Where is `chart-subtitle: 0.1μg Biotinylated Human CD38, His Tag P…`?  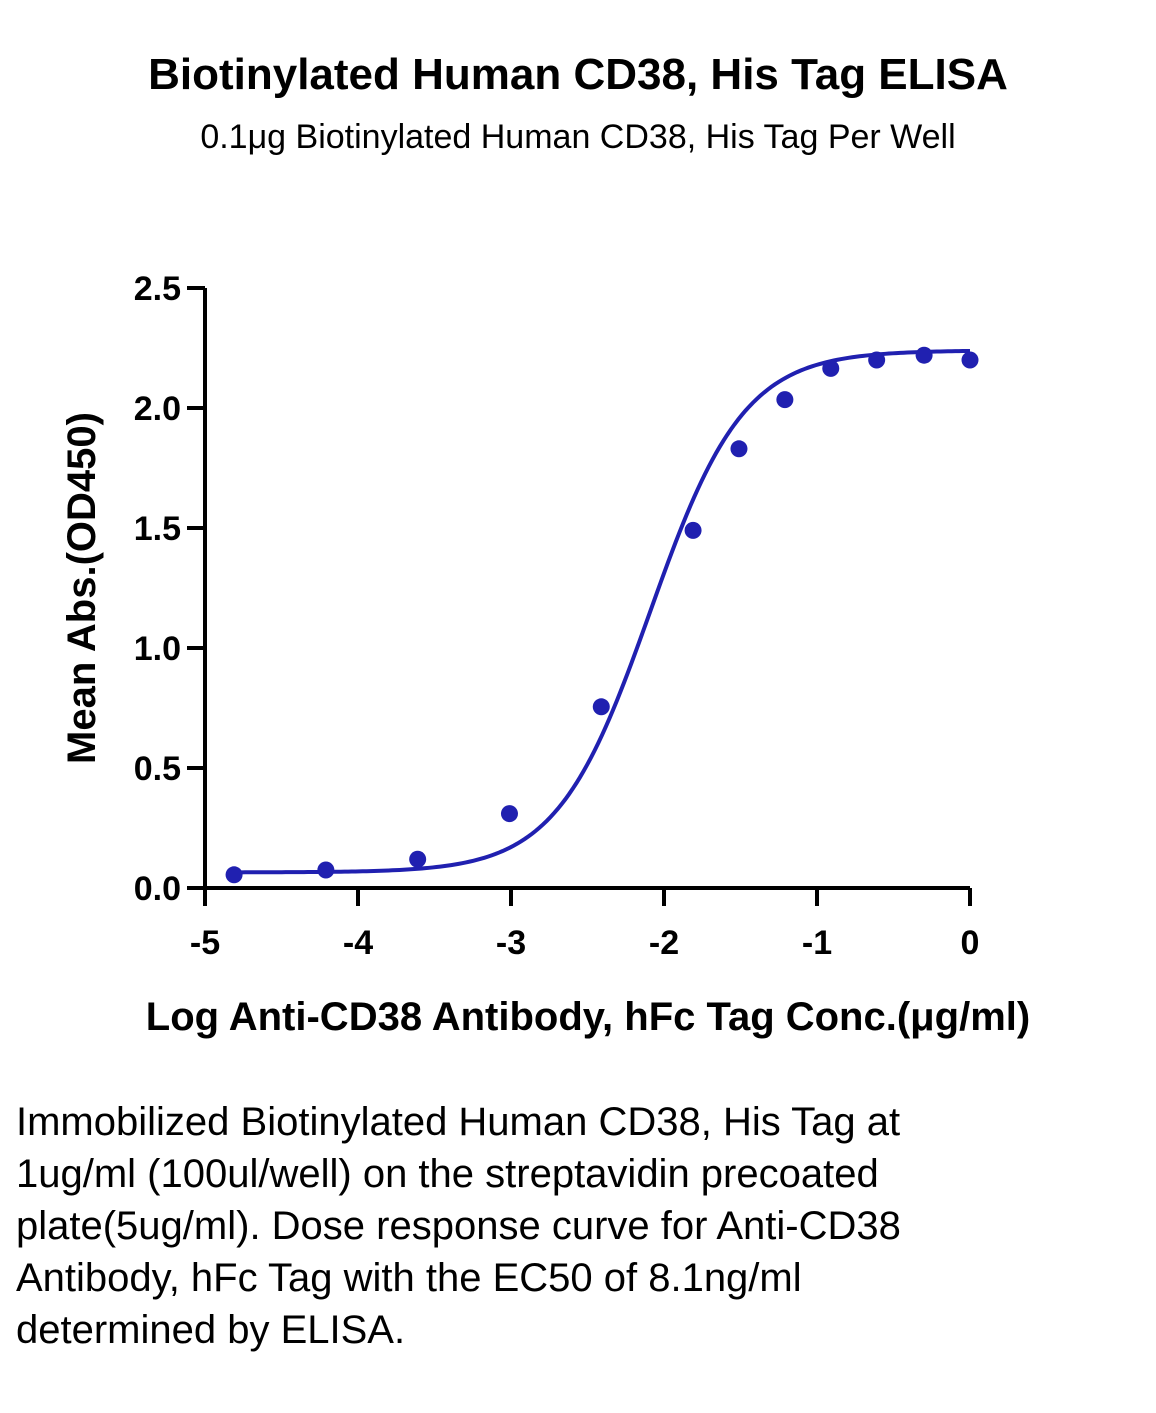
chart-subtitle: 0.1μg Biotinylated Human CD38, His Tag P… is located at coordinates (578, 137).